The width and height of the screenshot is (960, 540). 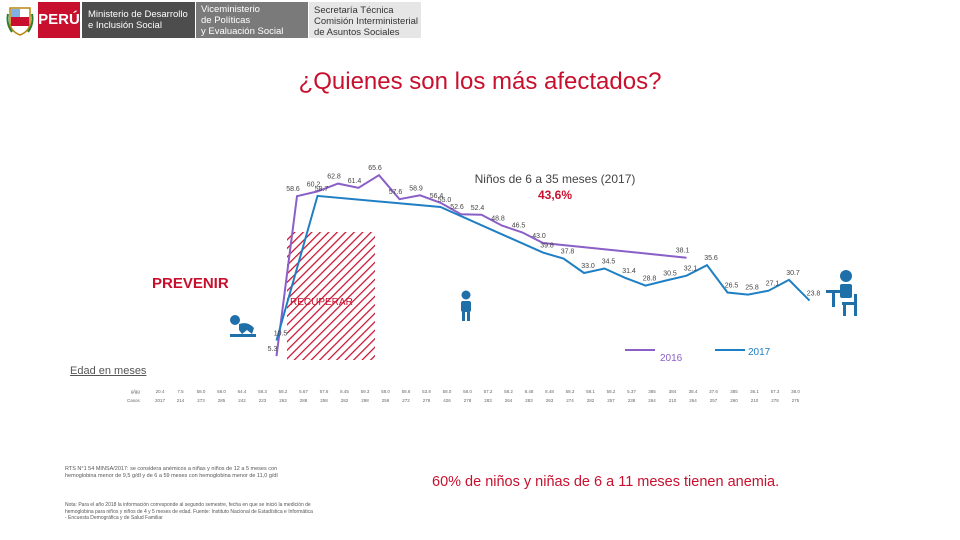 I want to click on data-label: 39.8, so click(x=547, y=246).